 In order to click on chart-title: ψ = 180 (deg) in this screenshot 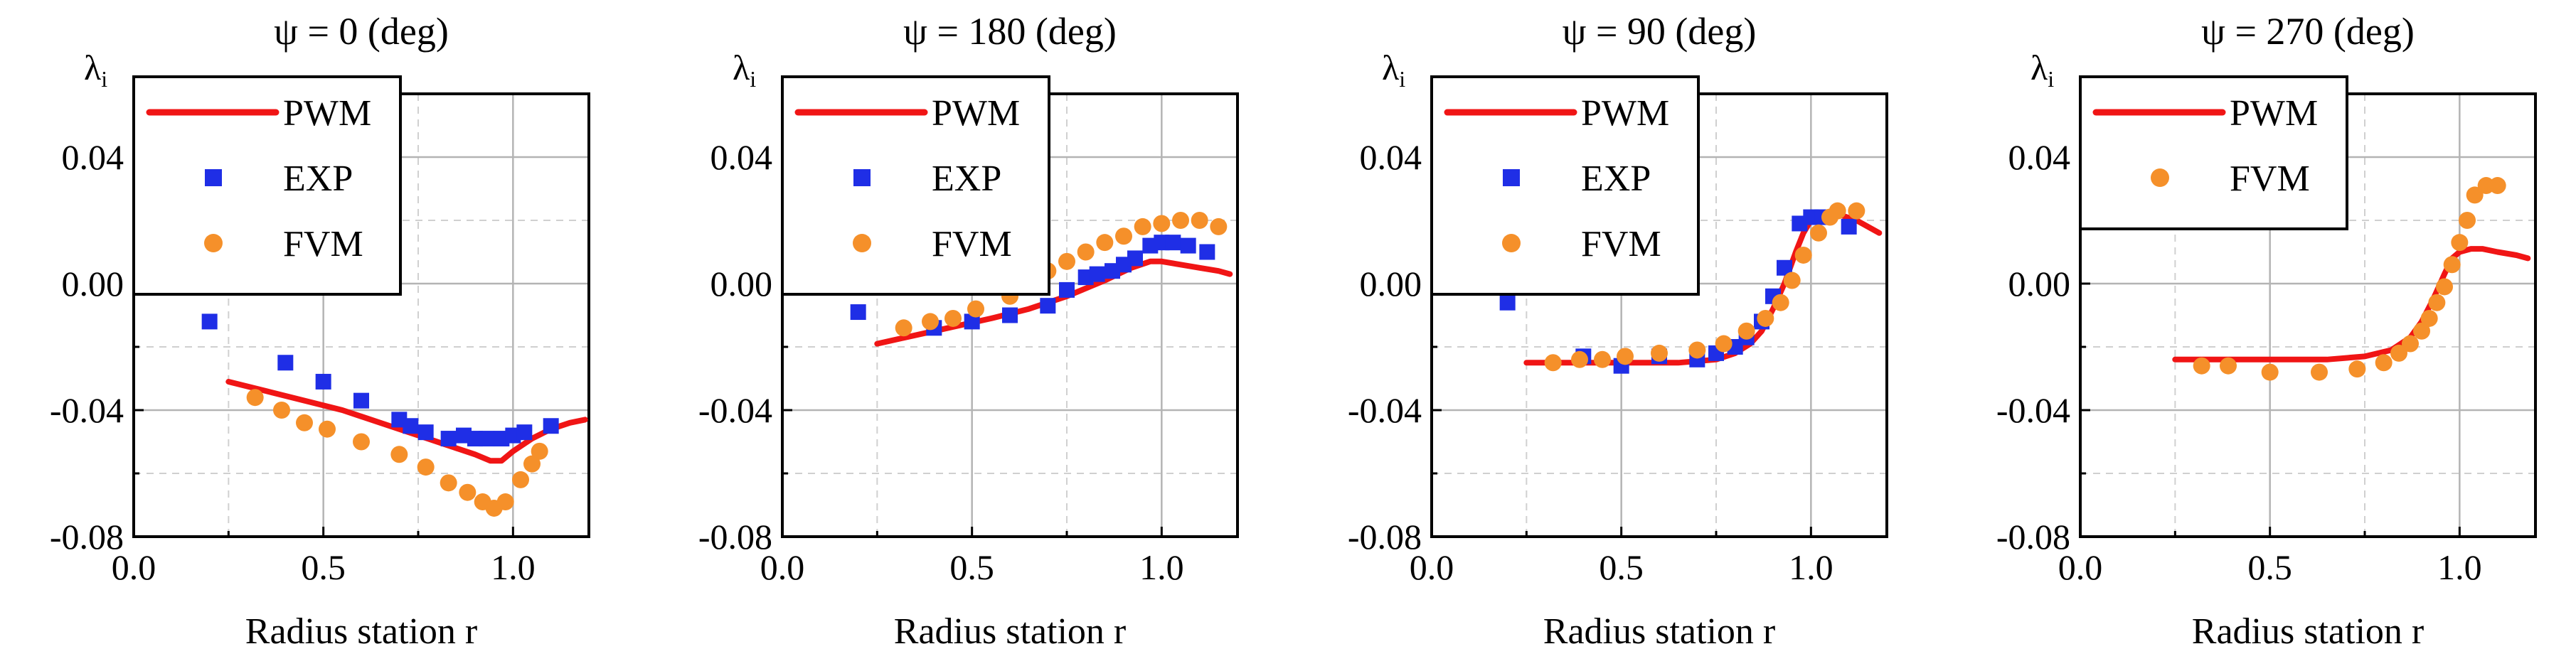, I will do `click(1010, 32)`.